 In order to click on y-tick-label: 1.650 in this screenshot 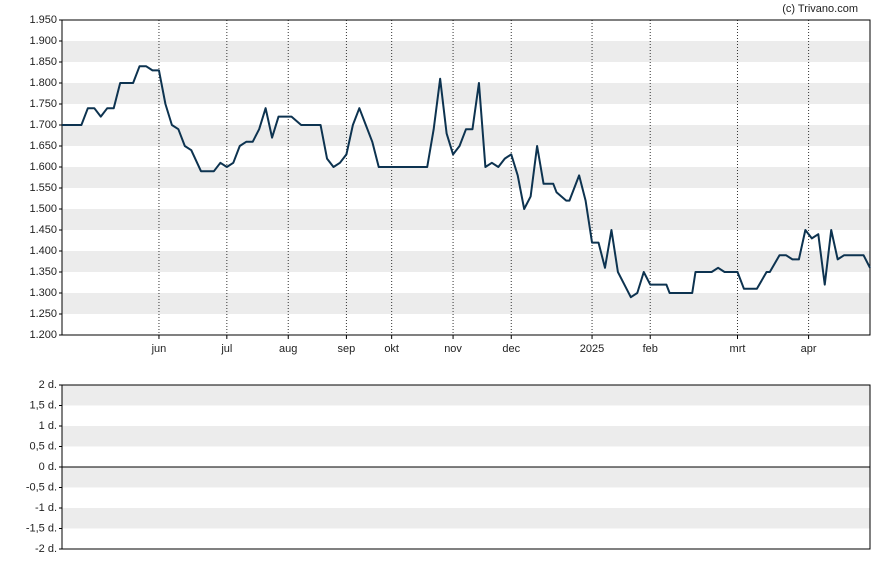, I will do `click(43, 146)`.